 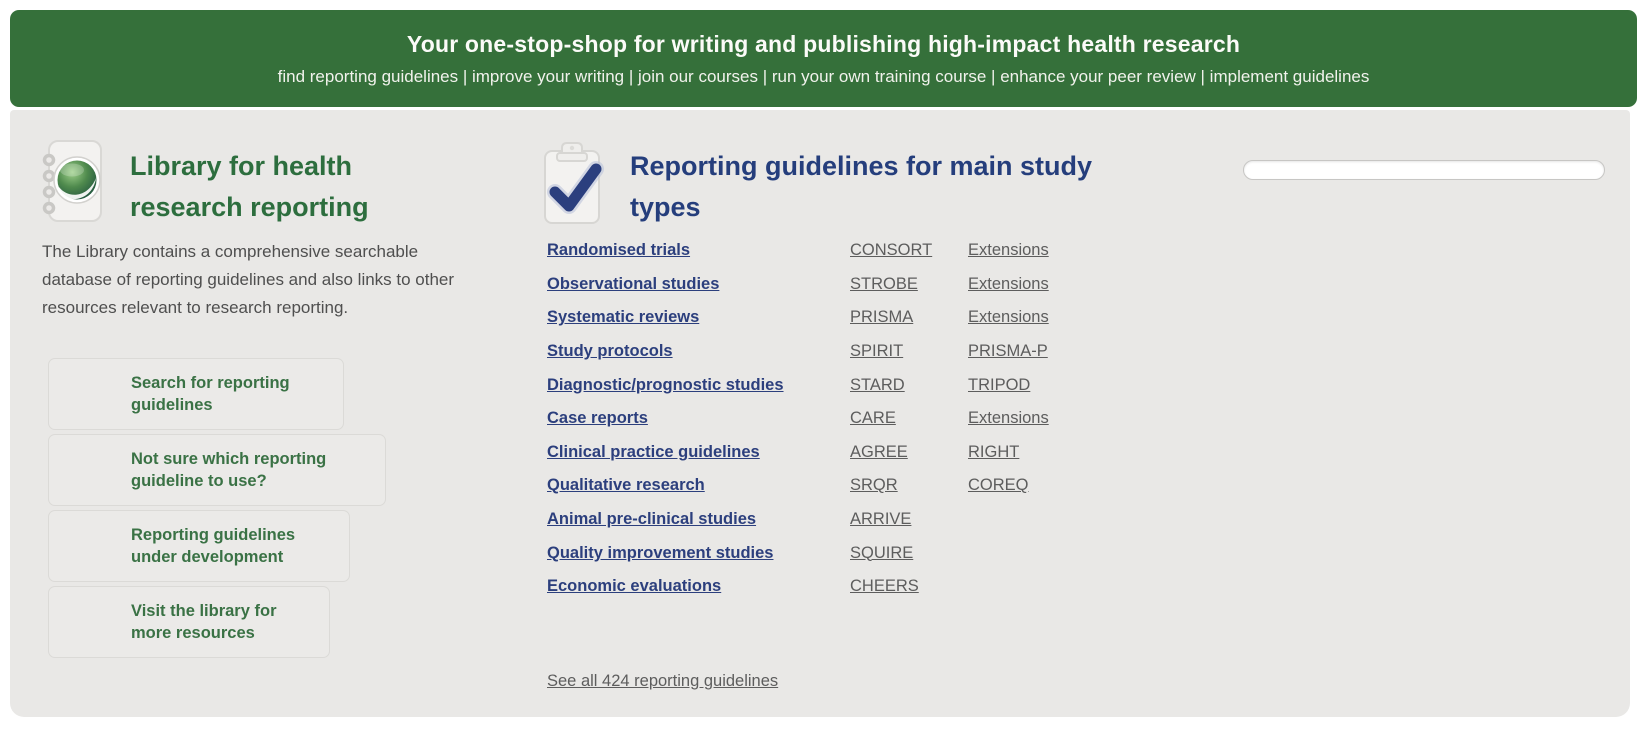 I want to click on guideline-link: AGREE, so click(x=879, y=451).